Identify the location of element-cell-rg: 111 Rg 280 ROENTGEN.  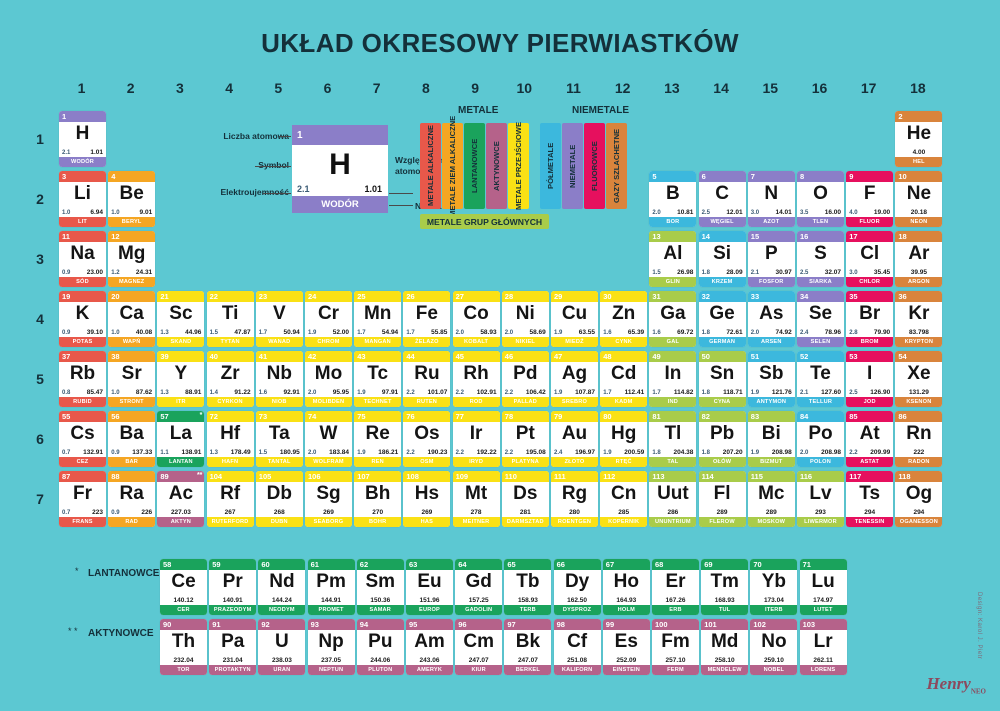
(574, 499).